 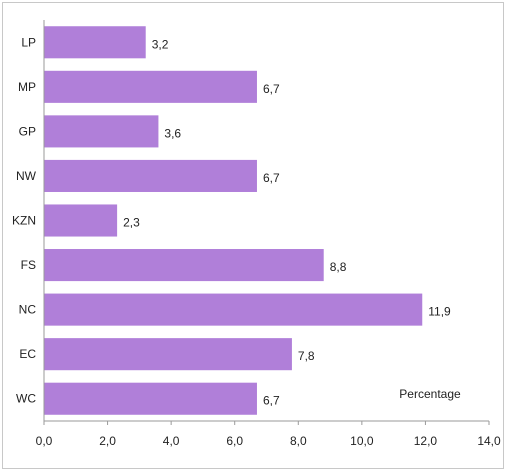 What do you see at coordinates (28, 42) in the screenshot?
I see `category-label-lp: LP` at bounding box center [28, 42].